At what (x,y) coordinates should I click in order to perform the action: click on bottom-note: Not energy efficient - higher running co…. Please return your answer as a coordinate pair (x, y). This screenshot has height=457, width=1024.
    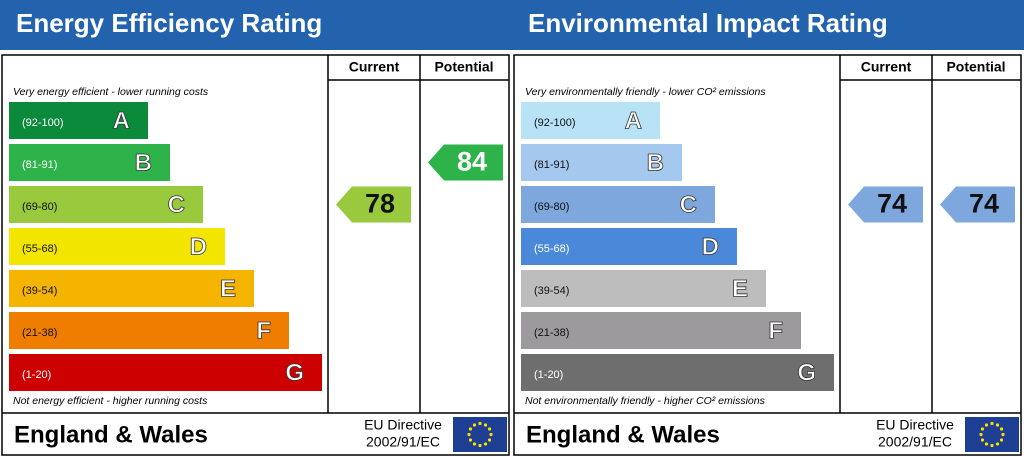
    Looking at the image, I should click on (110, 401).